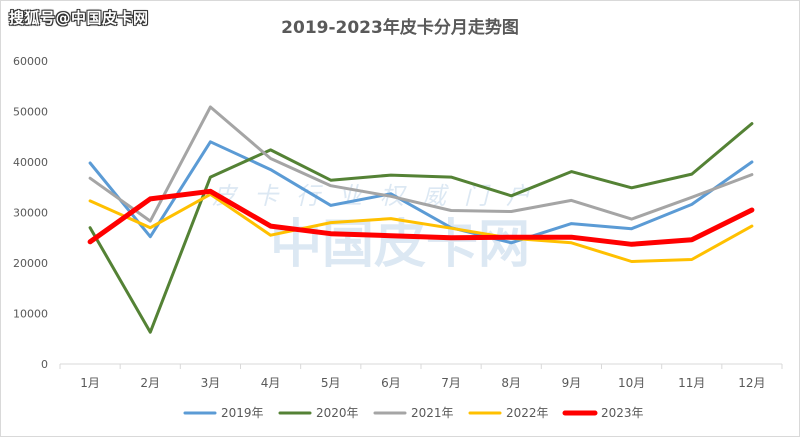  I want to click on y-tick-label: 30000, so click(30, 213).